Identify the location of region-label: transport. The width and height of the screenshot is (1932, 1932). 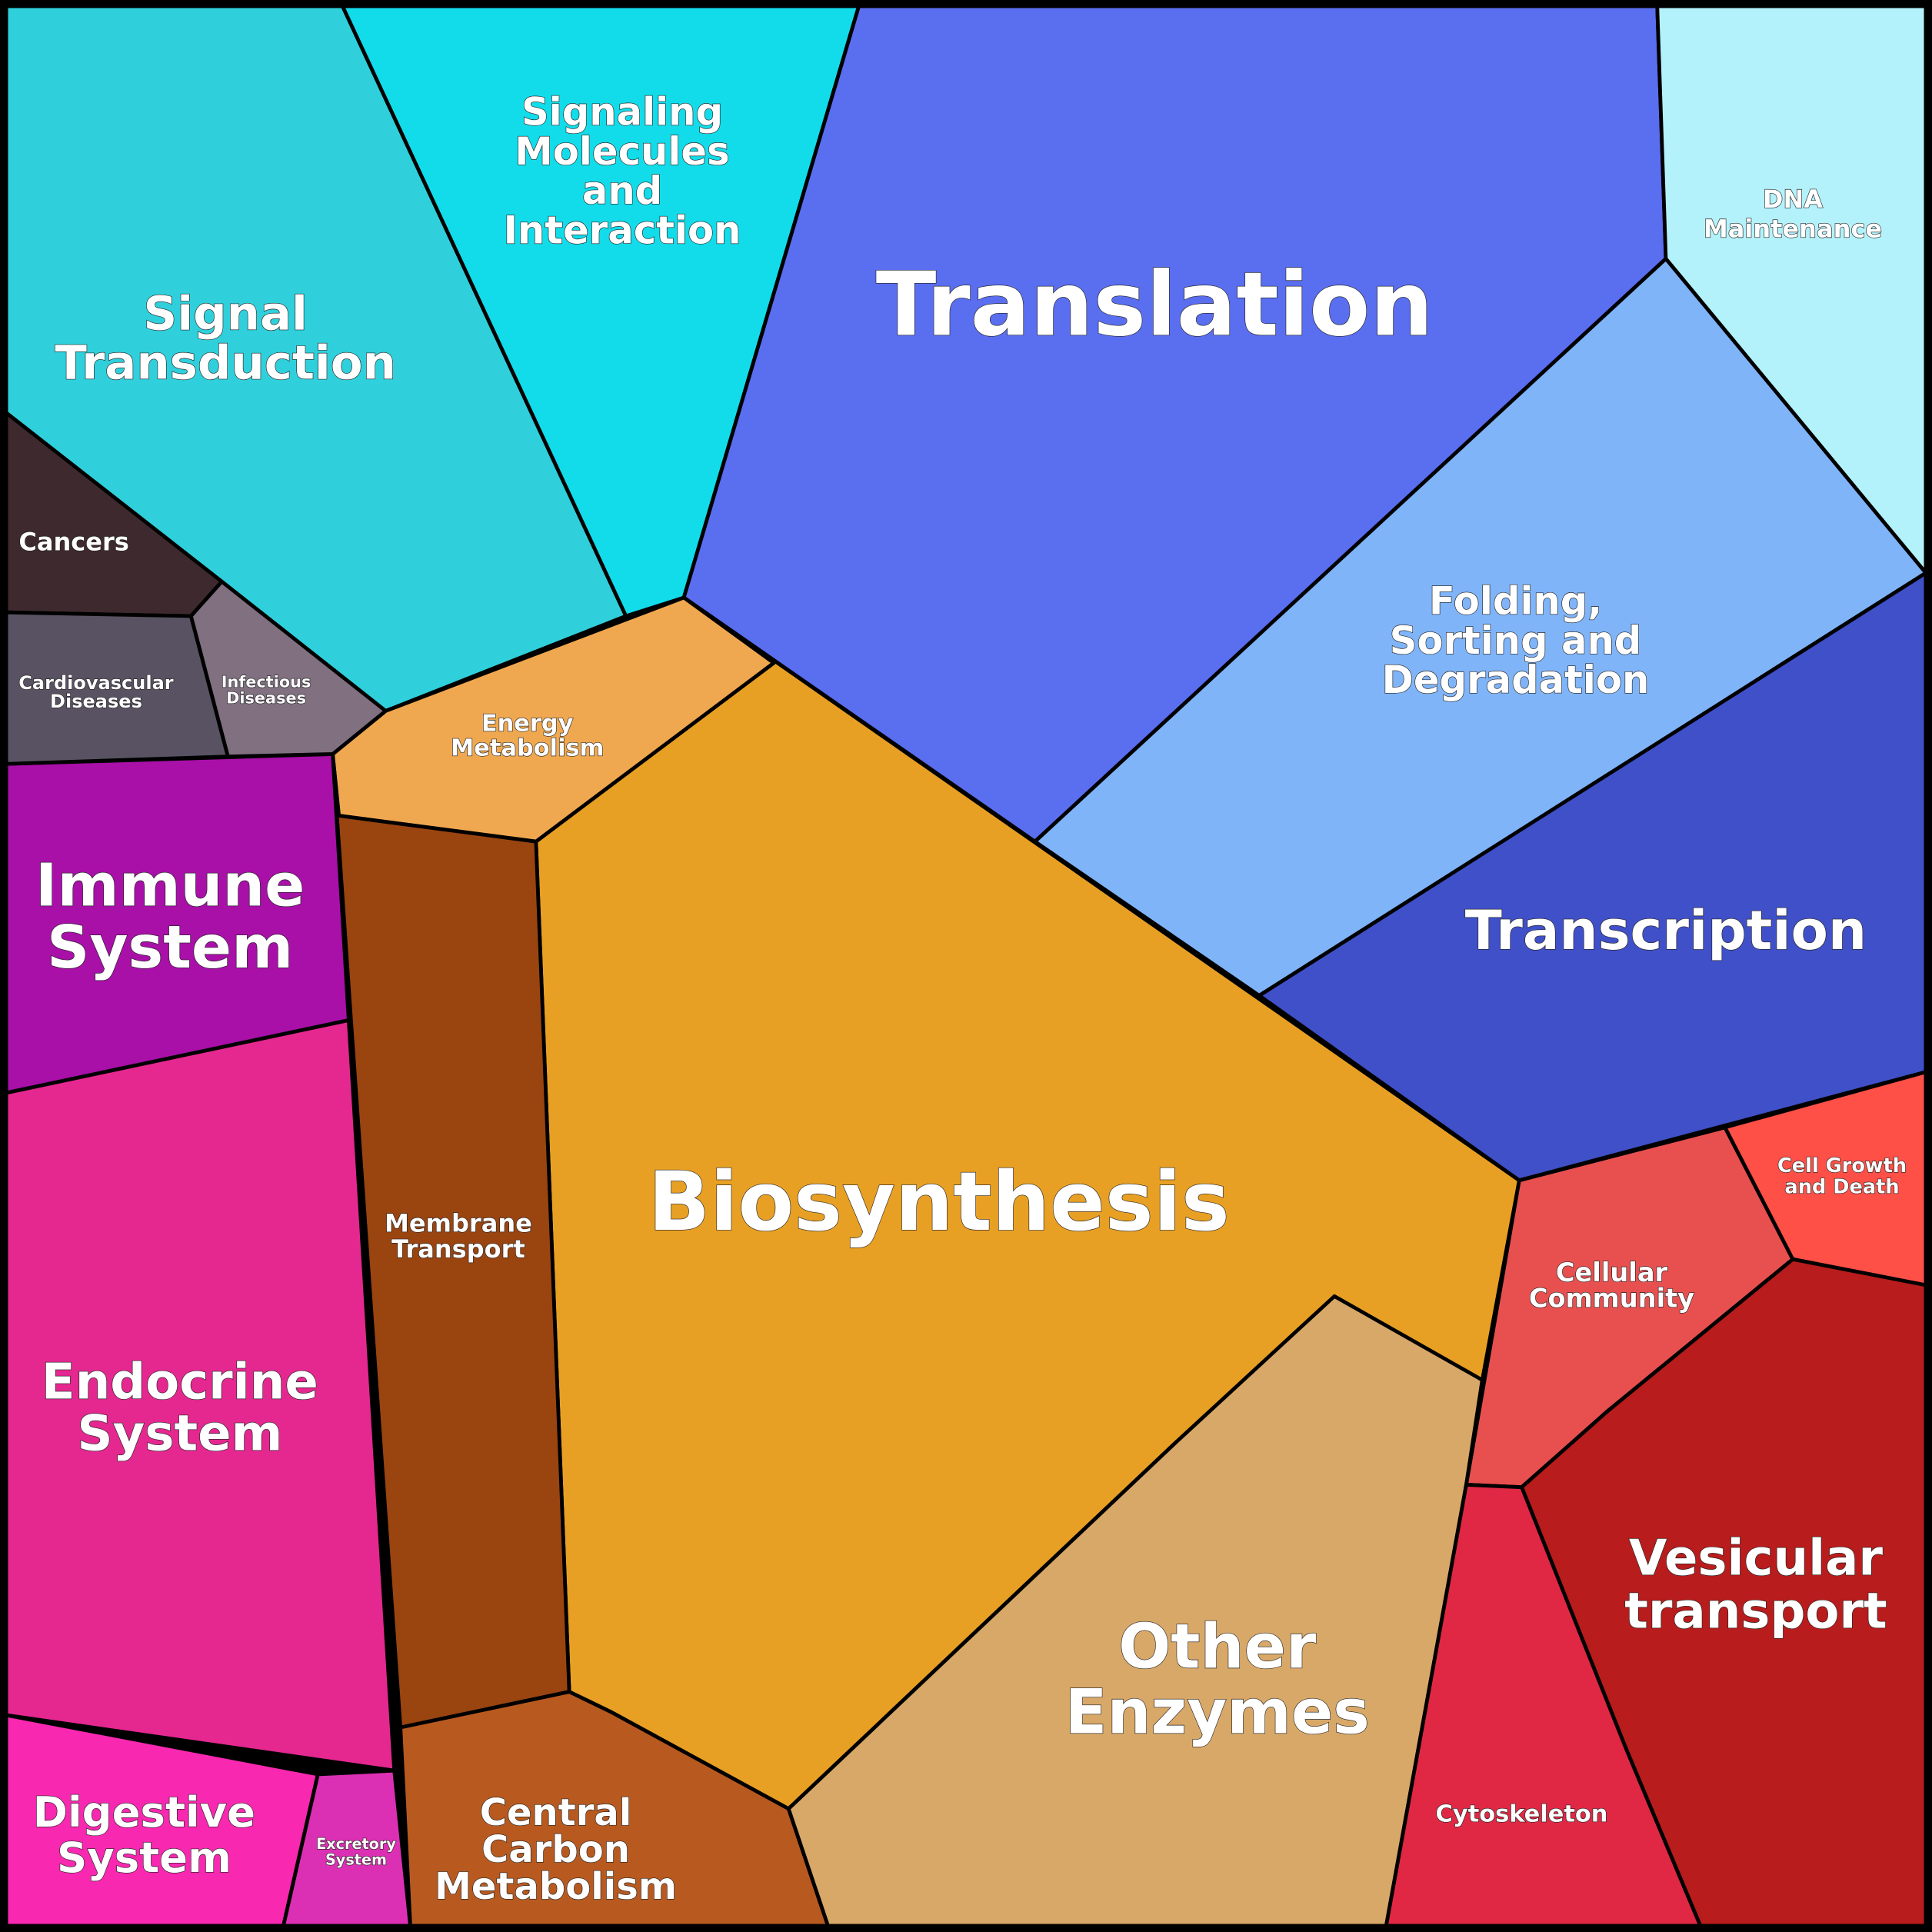
(1755, 1611).